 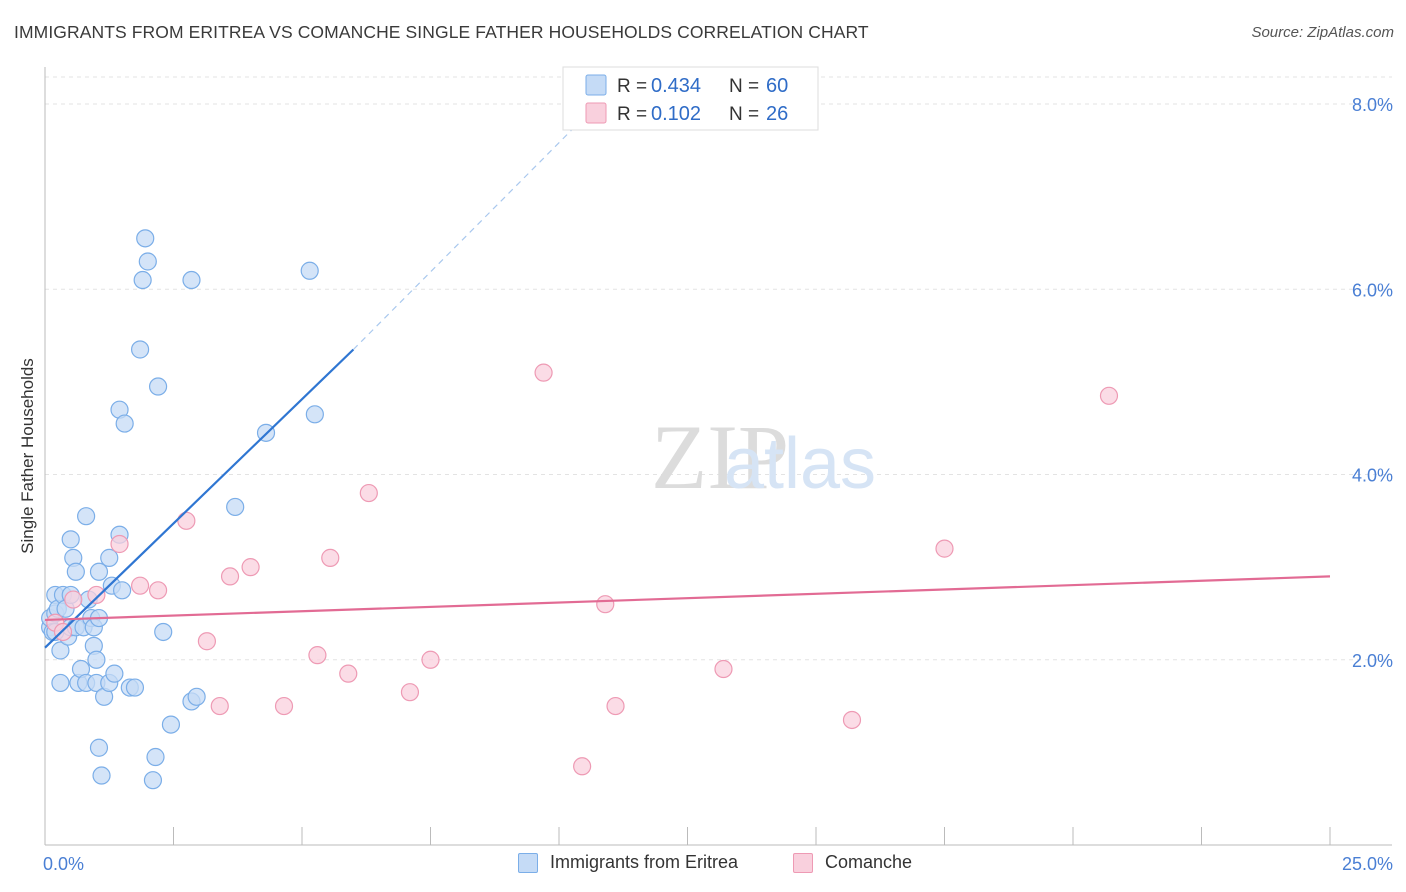 What do you see at coordinates (777, 114) in the screenshot?
I see `n-value: 26` at bounding box center [777, 114].